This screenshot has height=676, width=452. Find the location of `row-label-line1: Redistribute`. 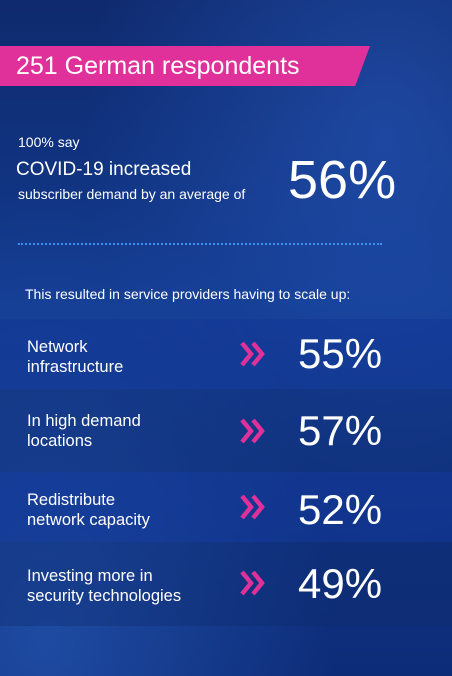

row-label-line1: Redistribute is located at coordinates (71, 500).